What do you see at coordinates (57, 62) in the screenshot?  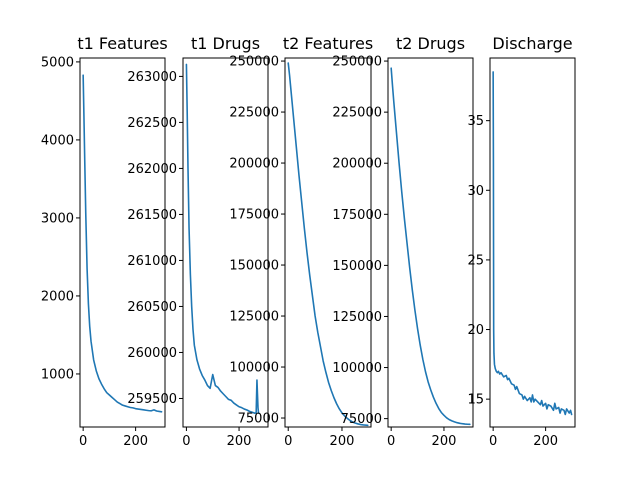 I see `y-tick-label: 5000` at bounding box center [57, 62].